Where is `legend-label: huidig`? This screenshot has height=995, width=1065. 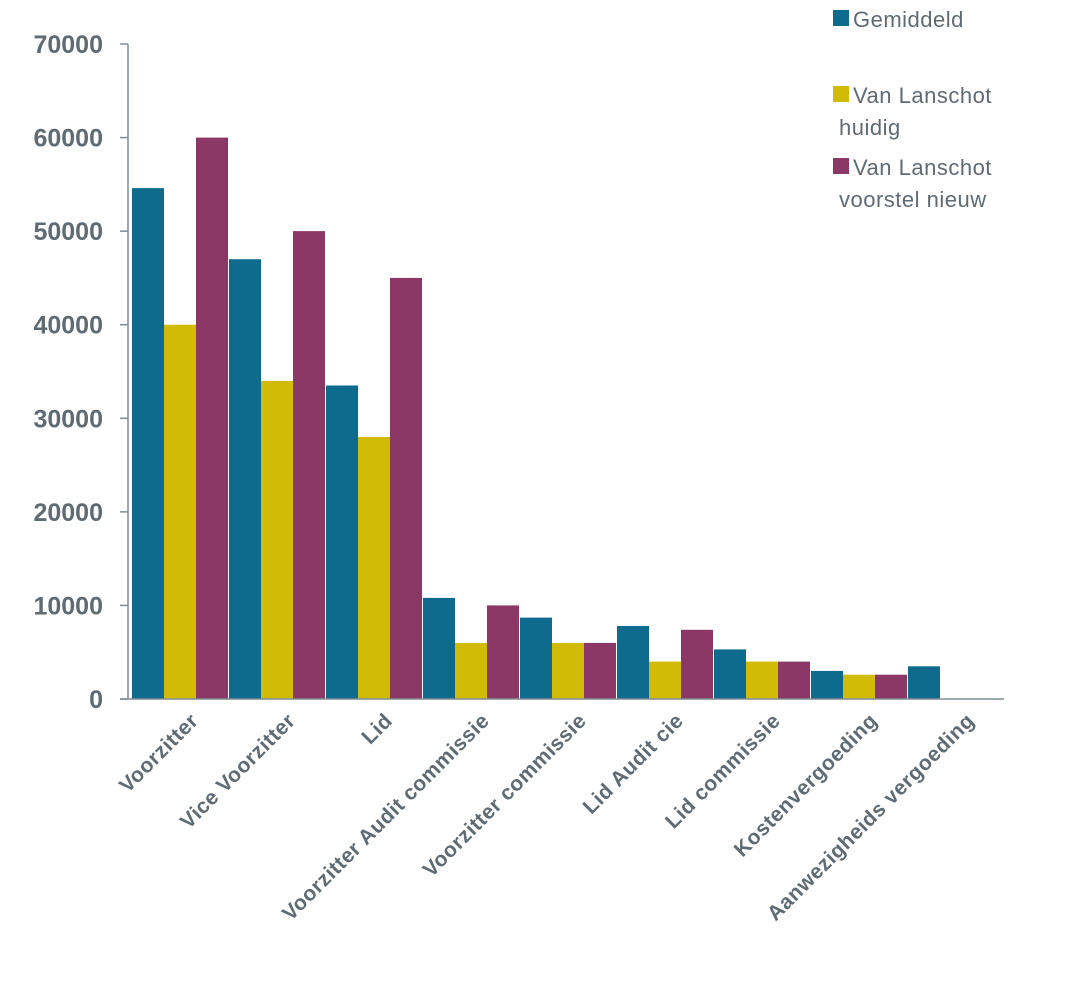 legend-label: huidig is located at coordinates (870, 127).